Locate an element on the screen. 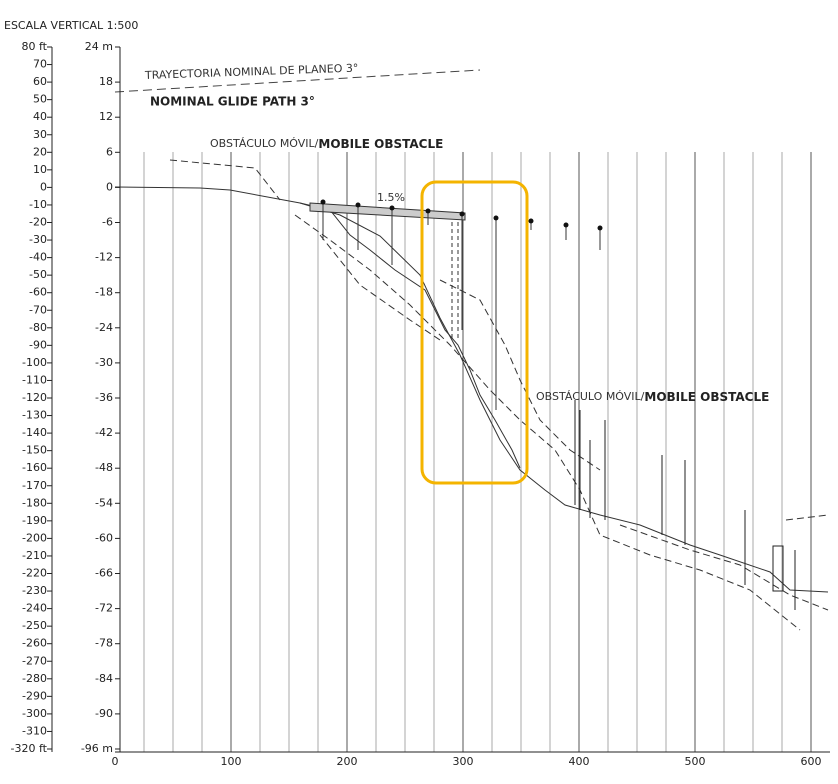 The image size is (838, 784). m-tick-label: -66 is located at coordinates (104, 573).